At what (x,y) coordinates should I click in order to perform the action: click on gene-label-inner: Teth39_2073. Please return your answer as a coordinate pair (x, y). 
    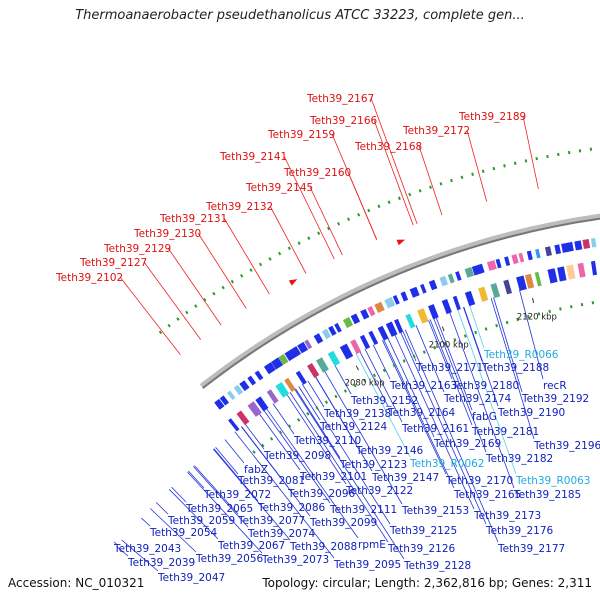
    Looking at the image, I should click on (295, 560).